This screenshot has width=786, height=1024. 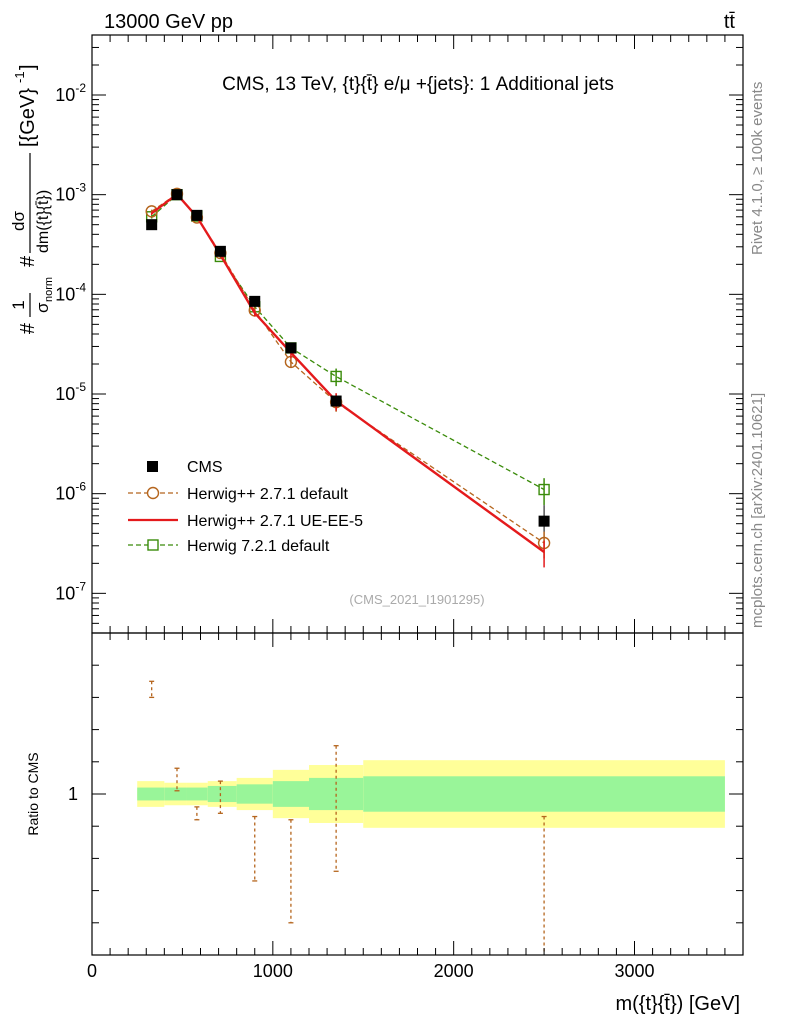 I want to click on ratio-xtick-label: 0, so click(x=92, y=971).